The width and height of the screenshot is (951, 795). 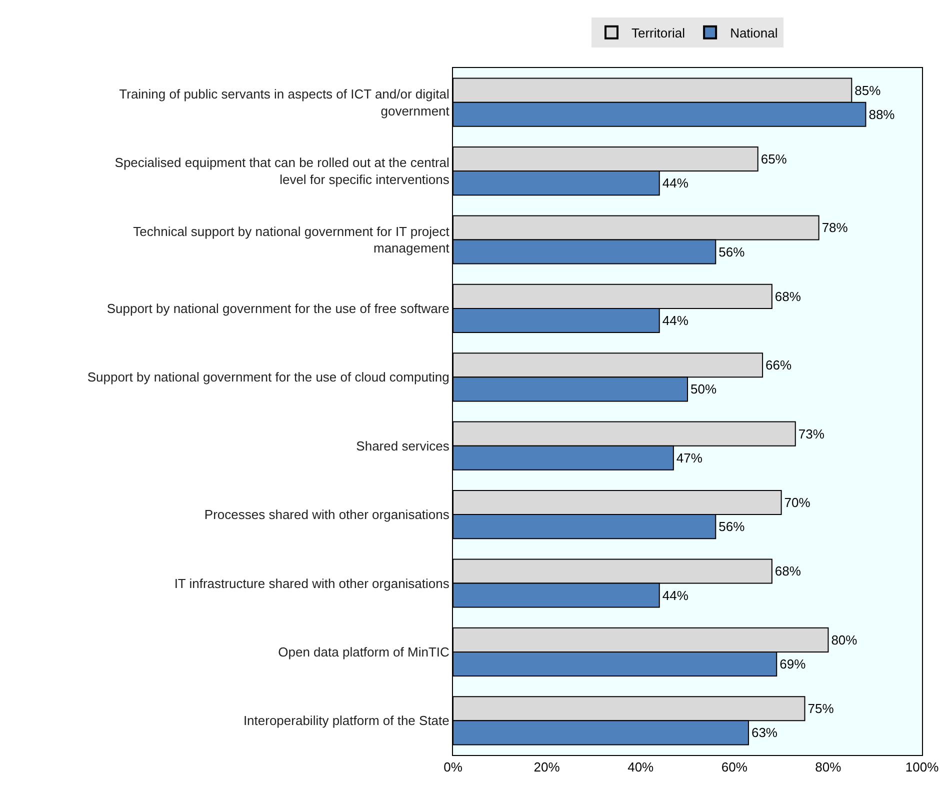 What do you see at coordinates (922, 767) in the screenshot?
I see `x-tick-label: 100%` at bounding box center [922, 767].